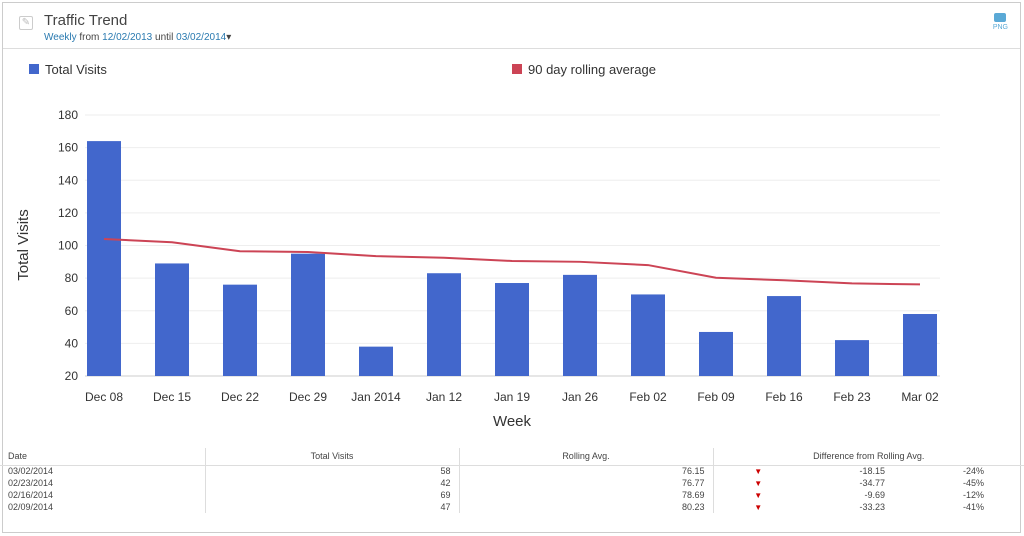  I want to click on y-tick-label: 80, so click(72, 278).